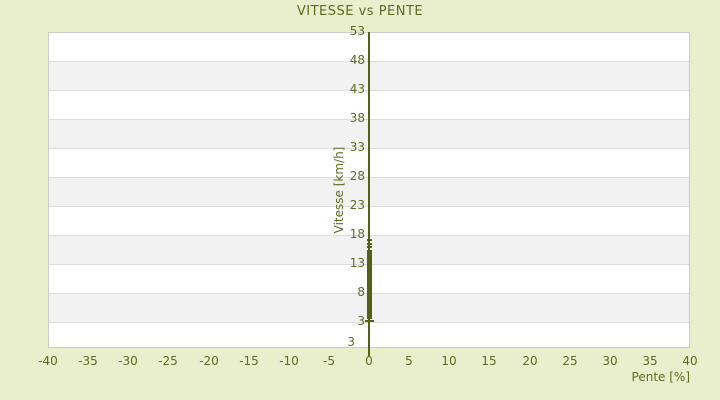  I want to click on y-tick-label: 48, so click(357, 60).